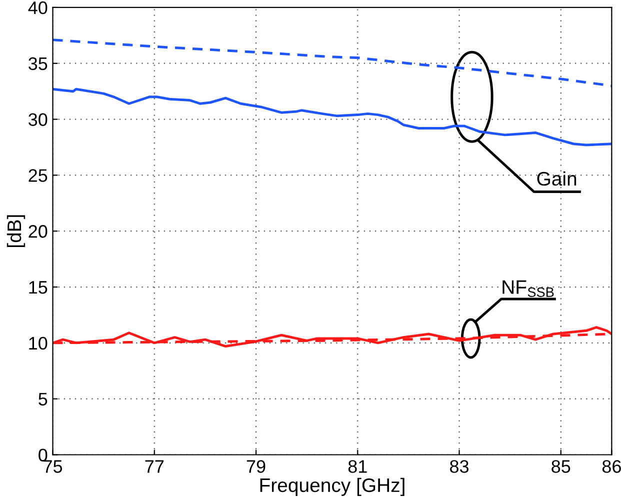 The image size is (621, 497). I want to click on x-tick-label: 77, so click(154, 466).